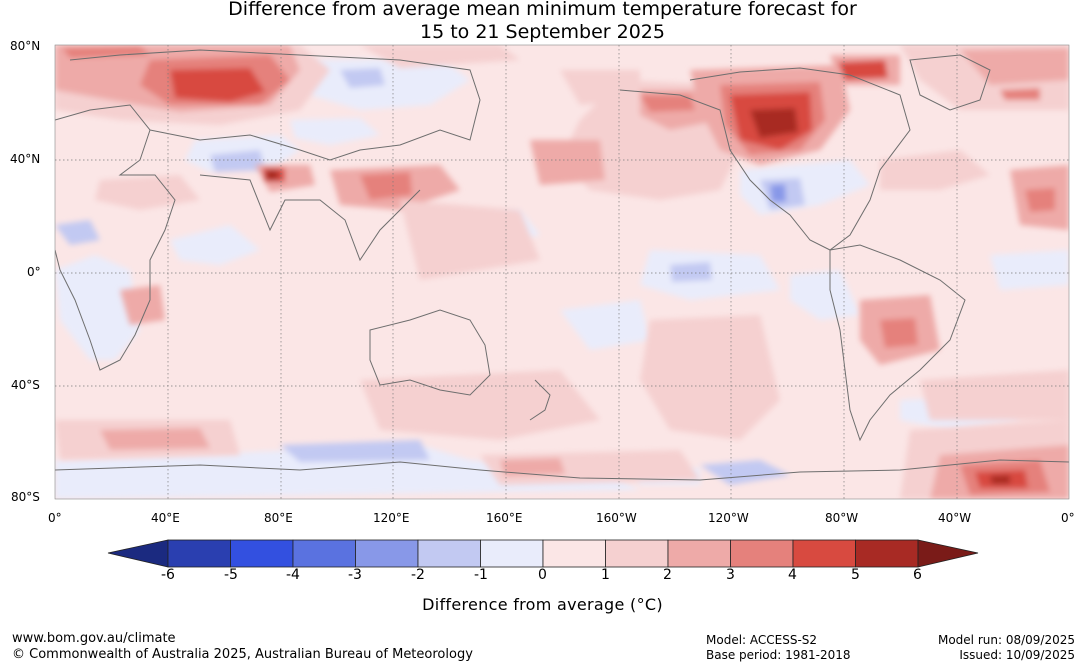 The height and width of the screenshot is (667, 1085). Describe the element at coordinates (94, 638) in the screenshot. I see `footer-website: www.bom.gov.au/climate` at that location.